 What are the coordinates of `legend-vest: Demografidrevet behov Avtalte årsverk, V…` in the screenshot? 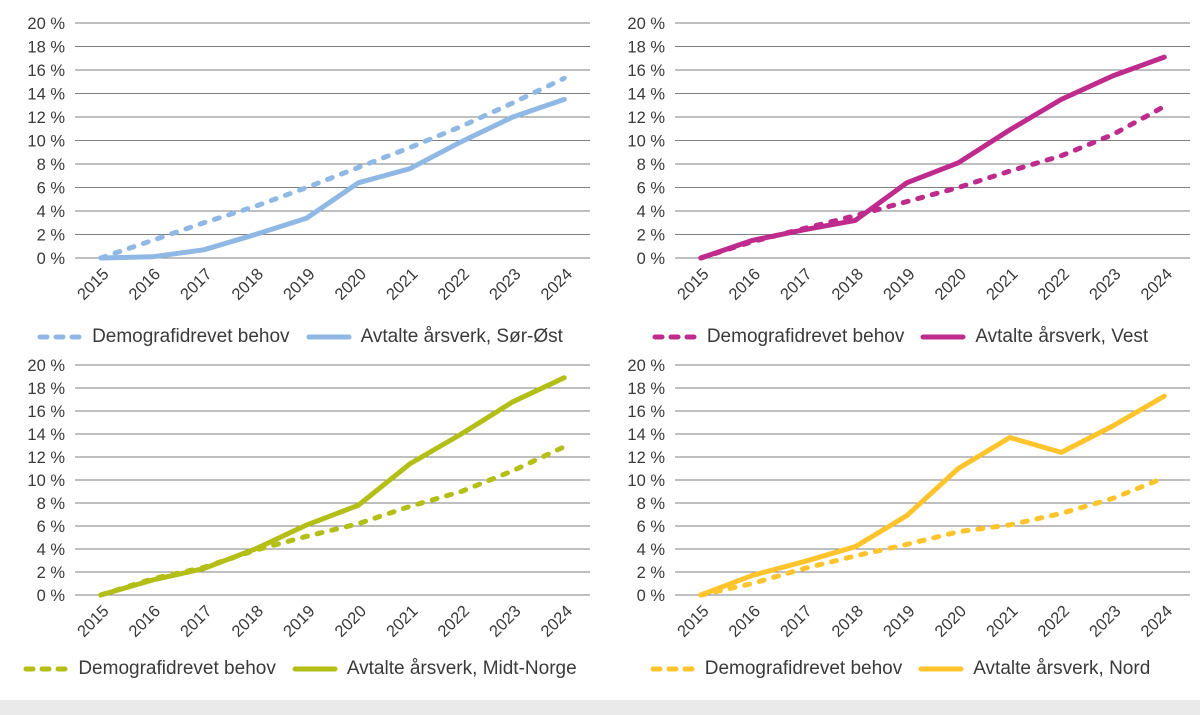 It's located at (900, 337).